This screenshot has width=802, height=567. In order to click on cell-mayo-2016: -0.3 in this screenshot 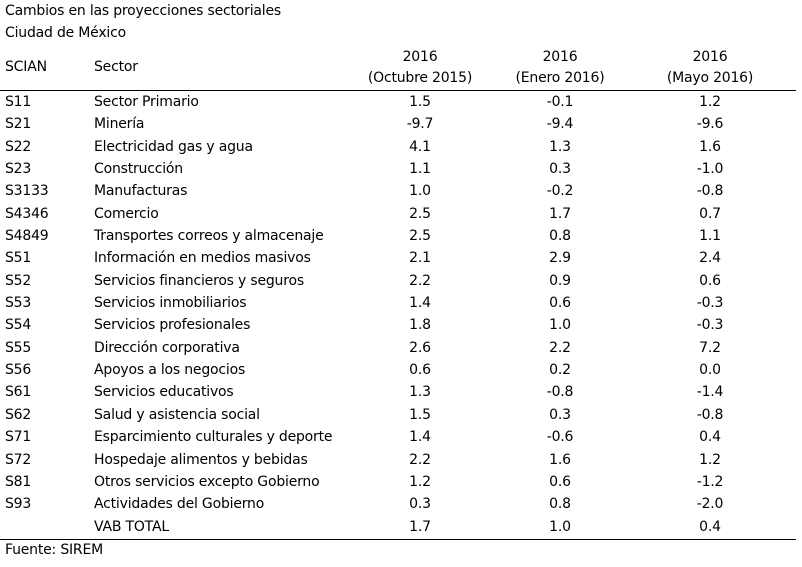, I will do `click(710, 303)`.